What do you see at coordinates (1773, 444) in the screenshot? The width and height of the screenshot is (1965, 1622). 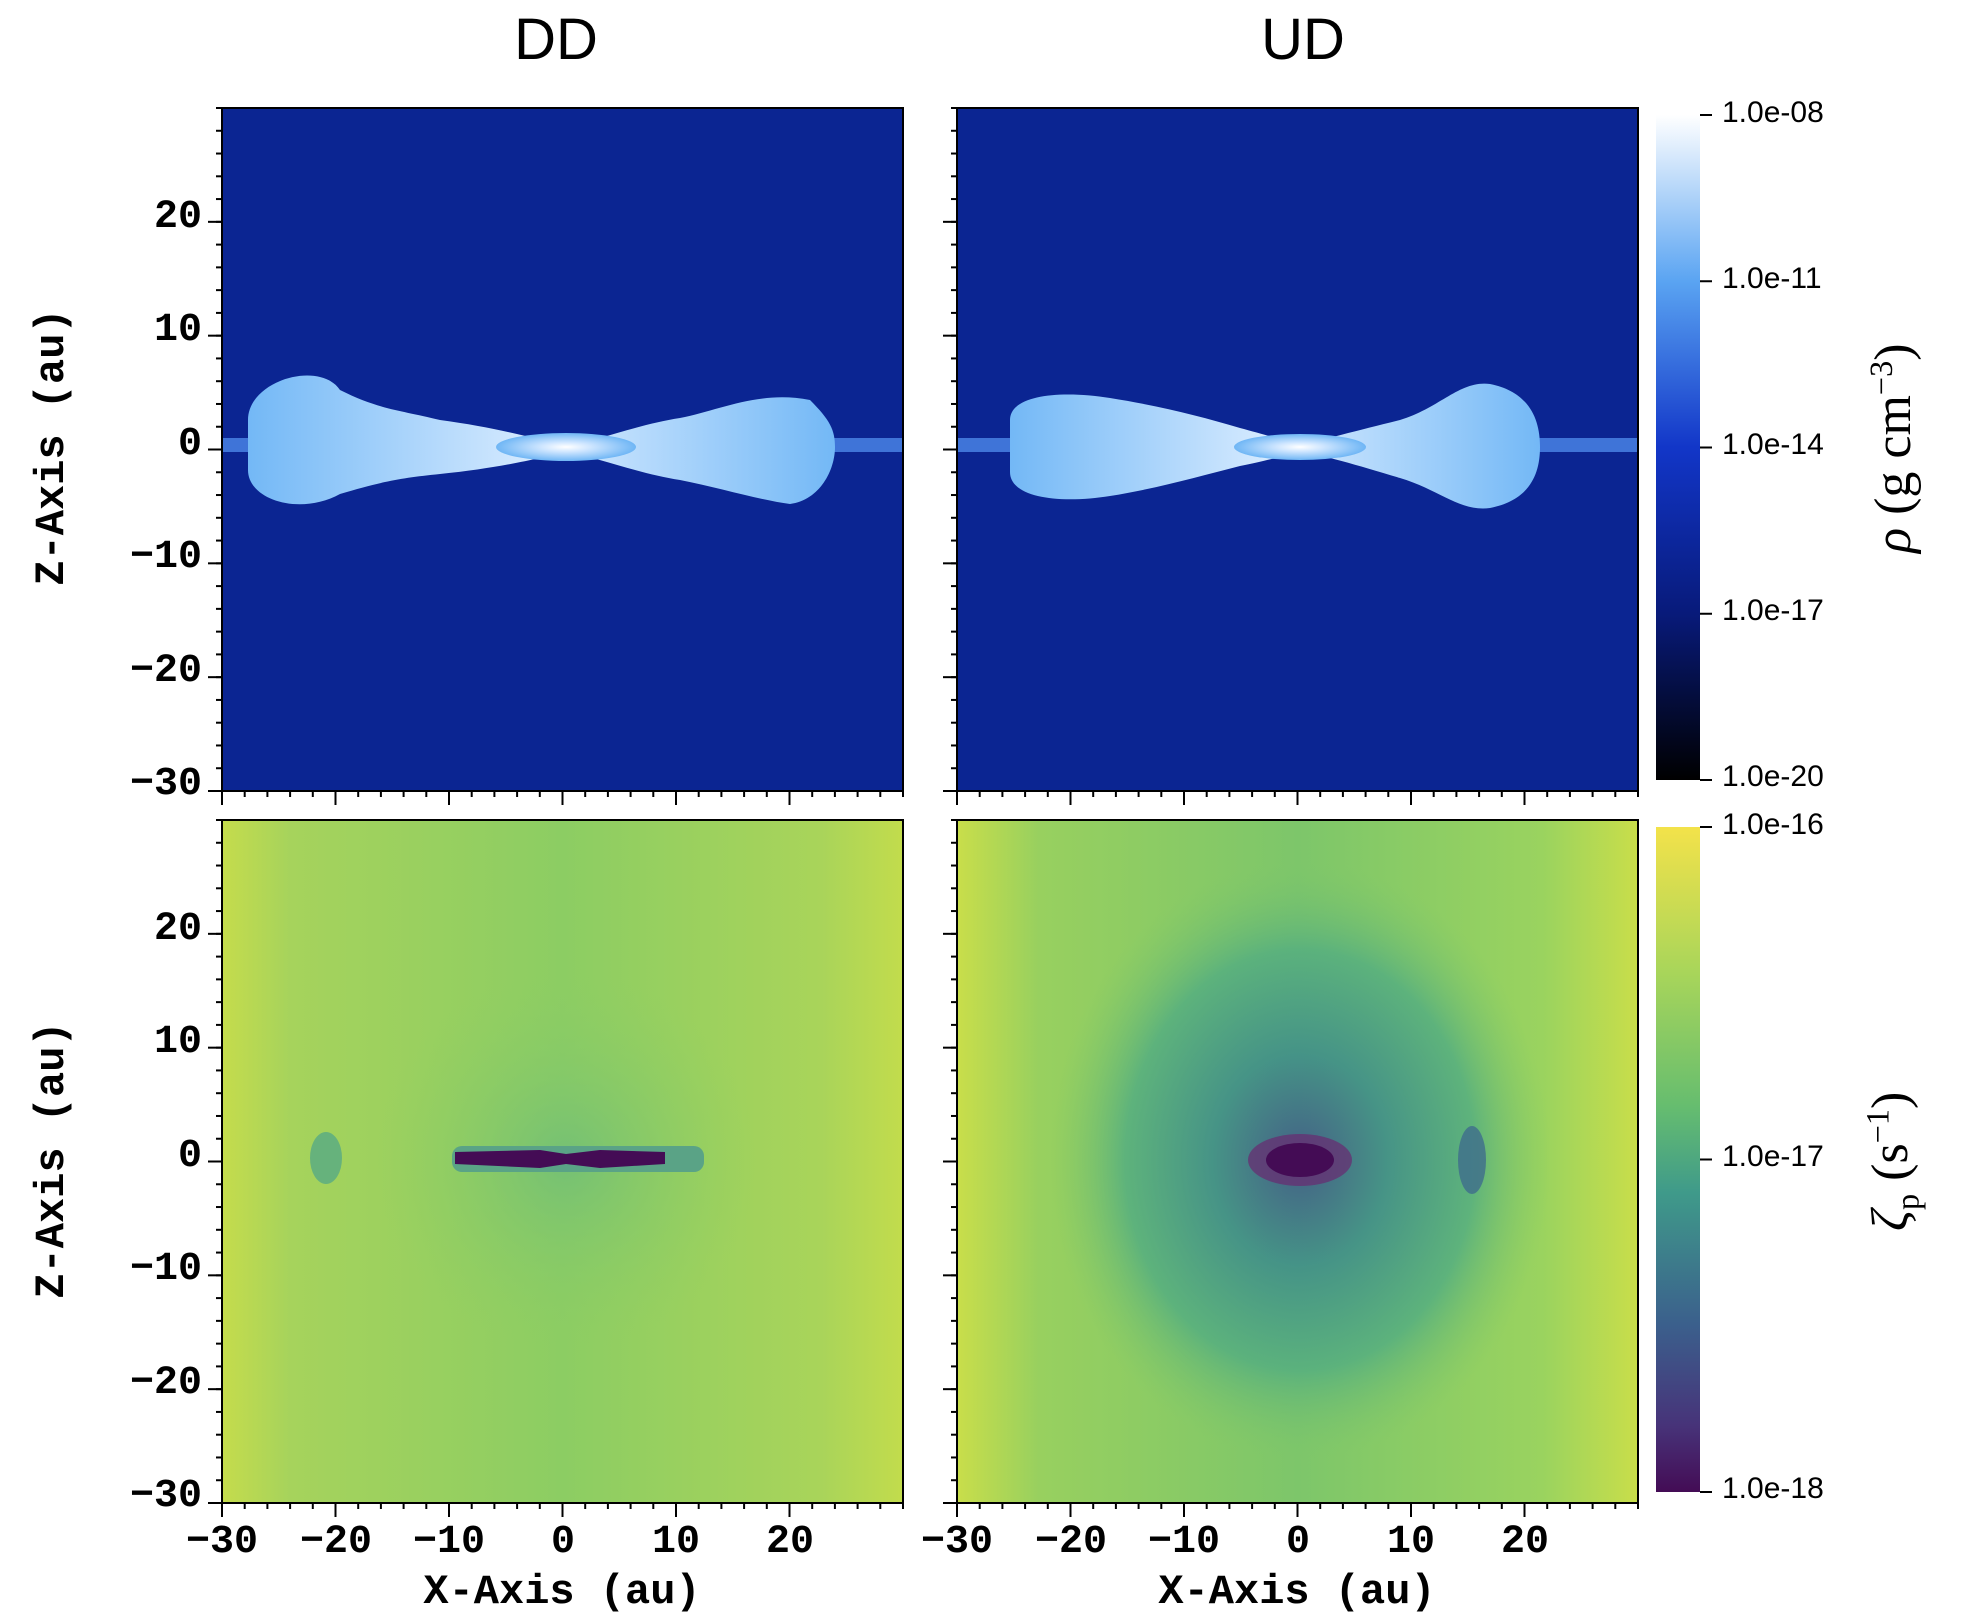 I see `colorbar-density-label: 1.0e-14` at bounding box center [1773, 444].